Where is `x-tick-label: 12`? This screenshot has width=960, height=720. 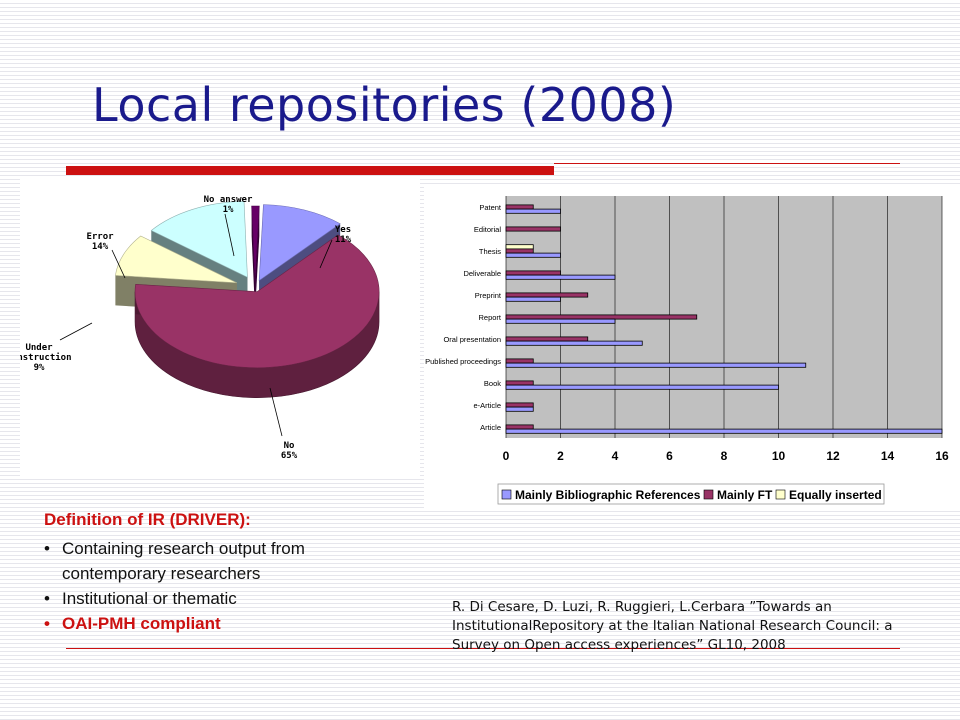 x-tick-label: 12 is located at coordinates (833, 456).